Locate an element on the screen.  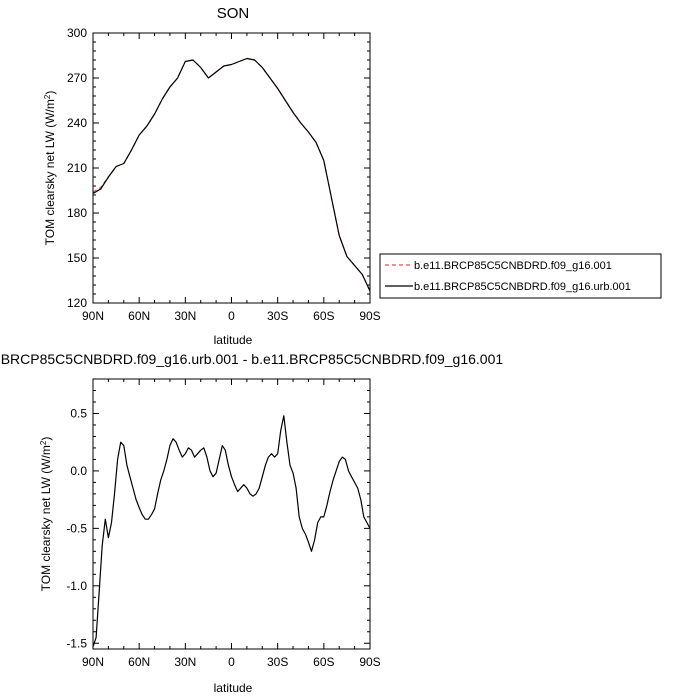
y-tick-label: 210 is located at coordinates (77, 168).